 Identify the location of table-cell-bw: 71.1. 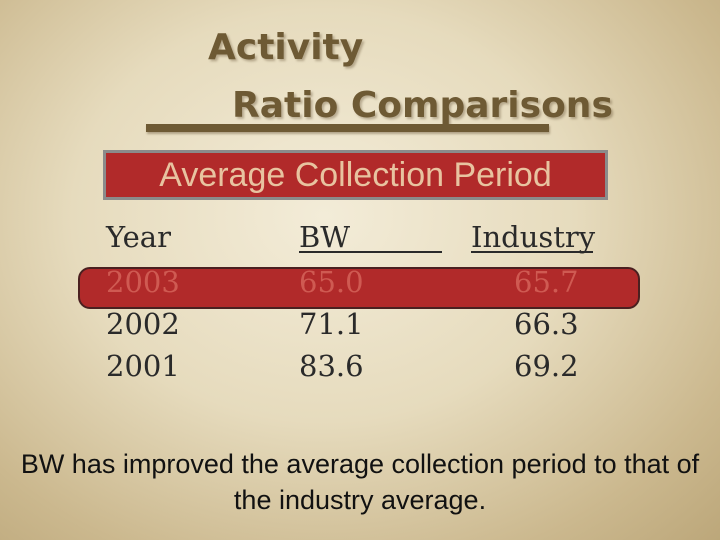
(331, 324).